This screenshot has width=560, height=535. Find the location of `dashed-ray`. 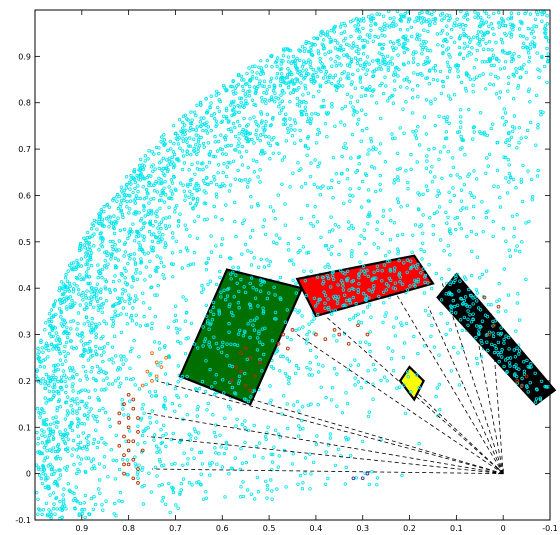

dashed-ray is located at coordinates (465, 390).